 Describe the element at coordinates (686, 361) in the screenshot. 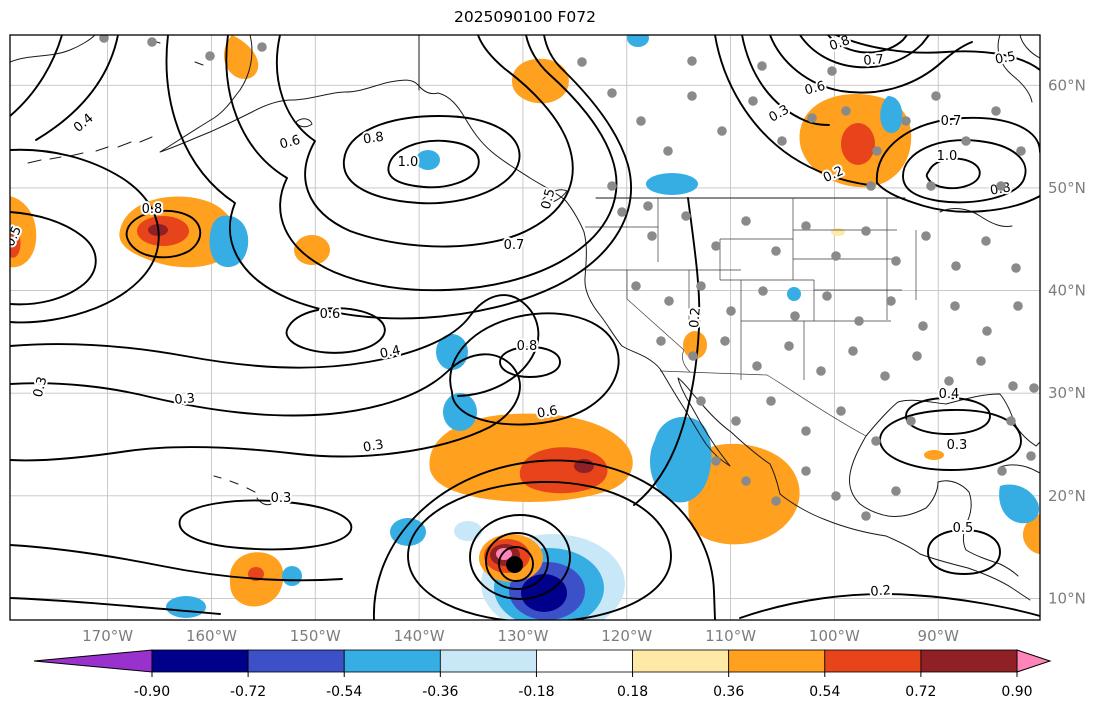

I see `state-border-path` at that location.